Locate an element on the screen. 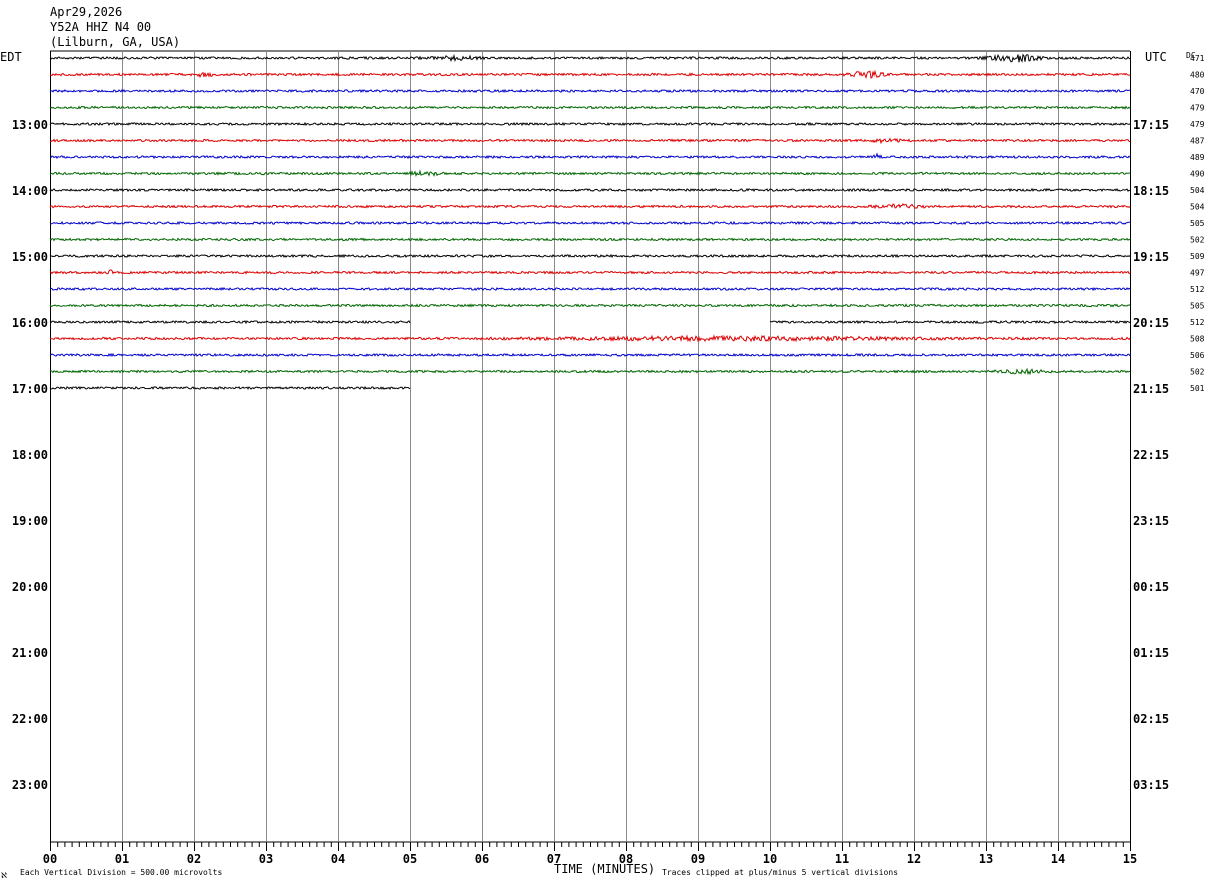 The height and width of the screenshot is (886, 1210). edt-hour-label: 20:00 is located at coordinates (30, 587).